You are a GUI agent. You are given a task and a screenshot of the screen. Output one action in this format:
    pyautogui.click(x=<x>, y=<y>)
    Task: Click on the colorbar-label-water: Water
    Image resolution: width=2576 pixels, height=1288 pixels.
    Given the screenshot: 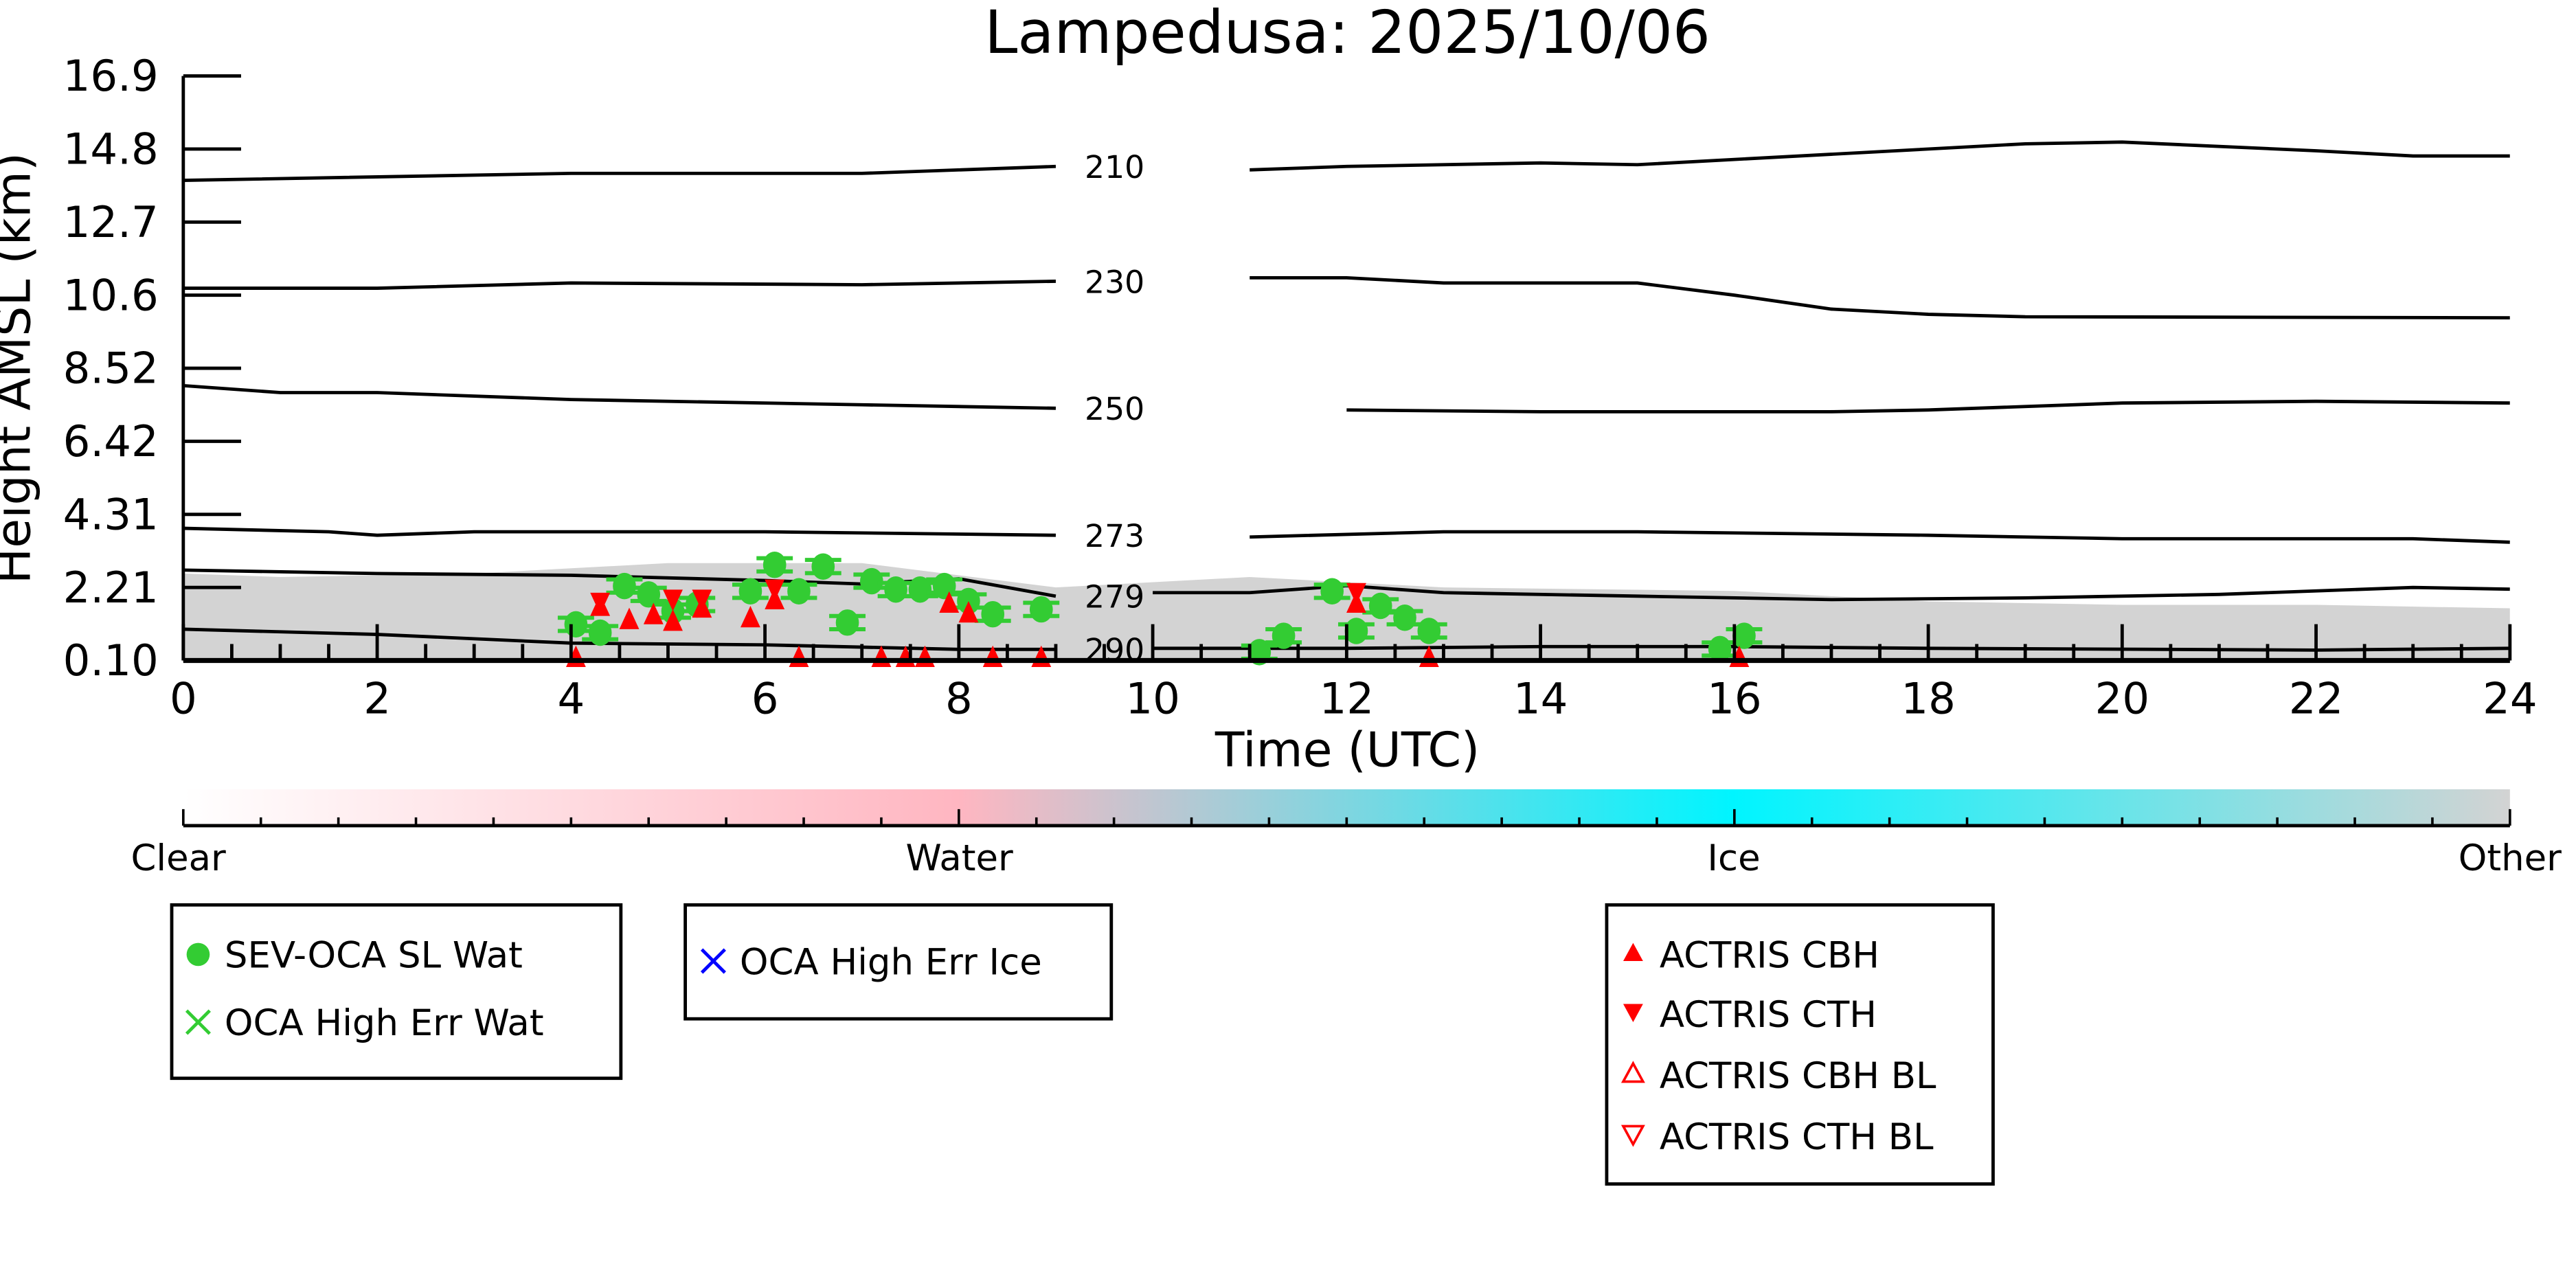 What is the action you would take?
    pyautogui.click(x=959, y=858)
    